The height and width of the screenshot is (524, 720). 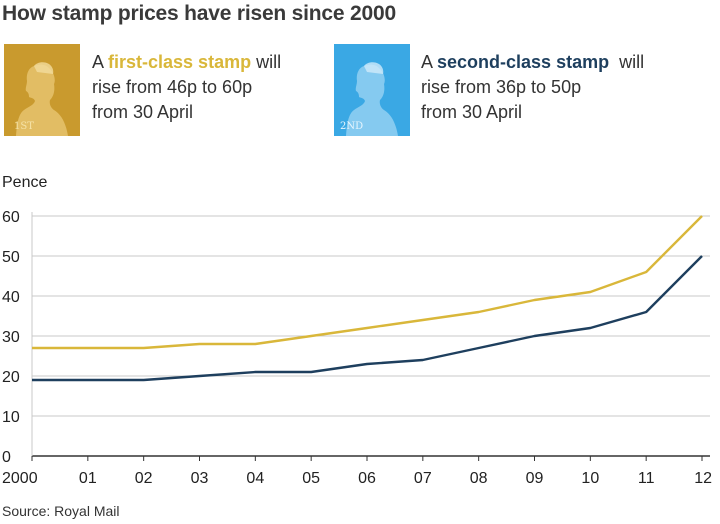 I want to click on y-tick-label: 20, so click(x=11, y=377).